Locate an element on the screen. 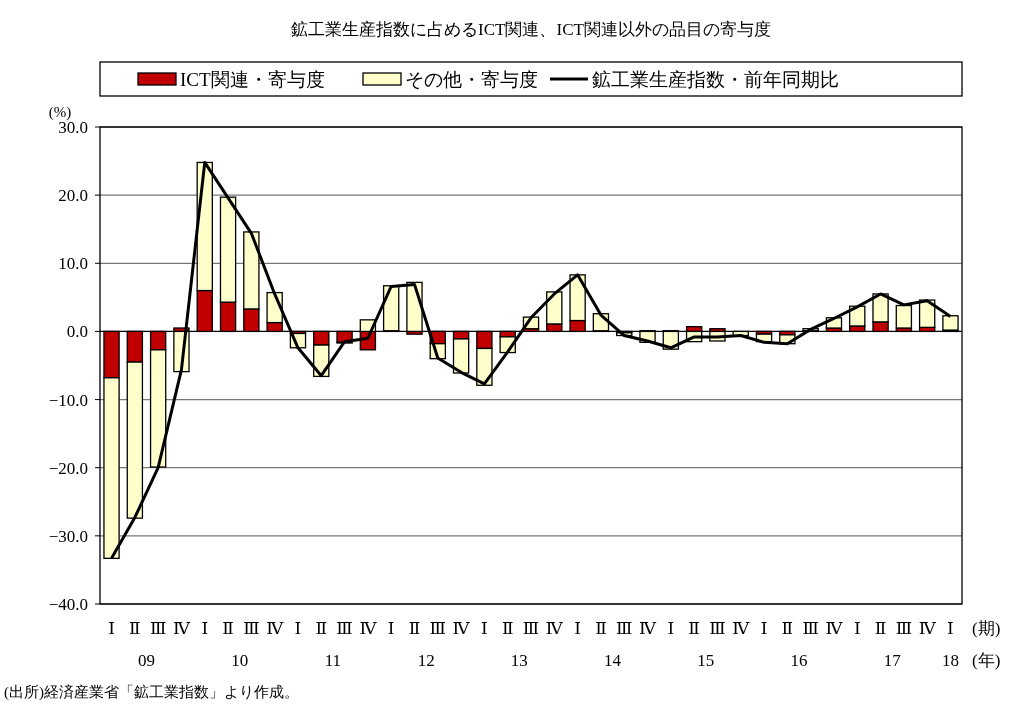  legend-label: 鉱工業生産指数・前年同期比 is located at coordinates (715, 79).